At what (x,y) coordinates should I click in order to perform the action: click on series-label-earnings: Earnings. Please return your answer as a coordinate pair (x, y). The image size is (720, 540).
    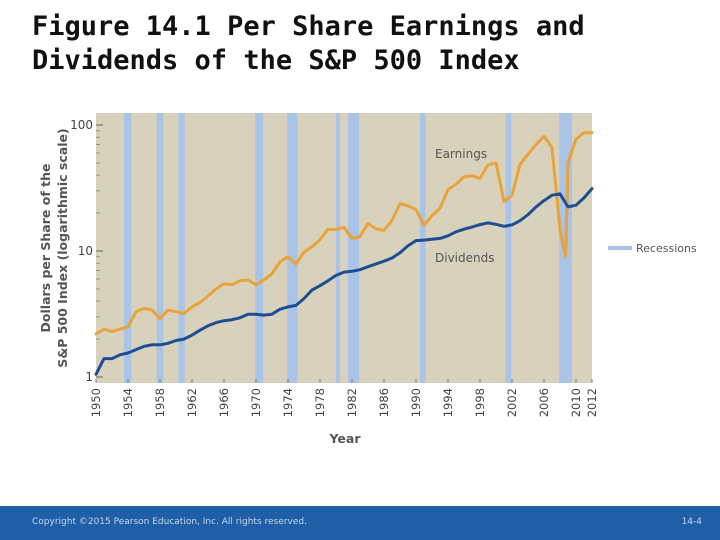
    Looking at the image, I should click on (461, 154).